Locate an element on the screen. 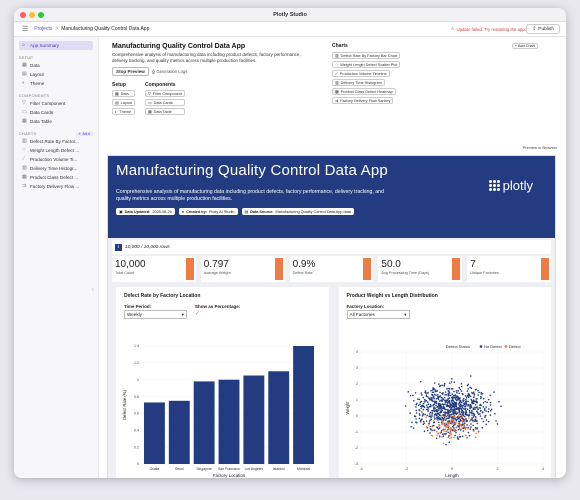 The width and height of the screenshot is (580, 500). sidebar-item-data: ▦ Data is located at coordinates (56, 65).